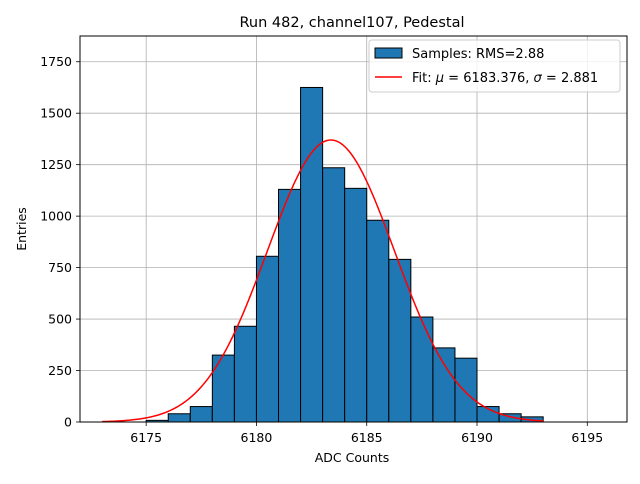 The height and width of the screenshot is (484, 640). I want to click on y-tick-label: 1250, so click(56, 164).